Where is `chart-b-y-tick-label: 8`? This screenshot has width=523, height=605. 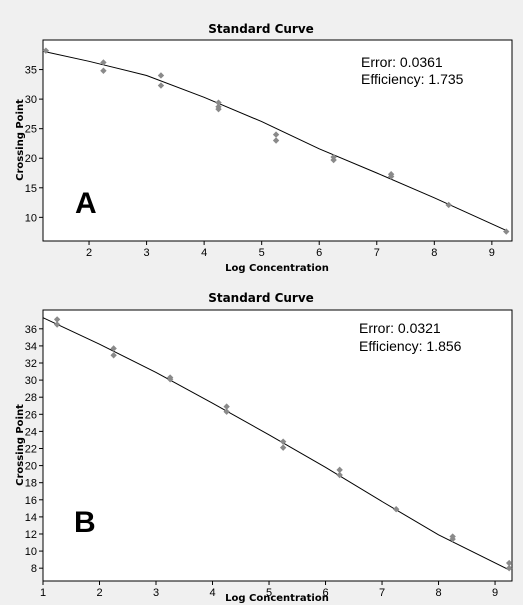 chart-b-y-tick-label: 8 is located at coordinates (34, 569).